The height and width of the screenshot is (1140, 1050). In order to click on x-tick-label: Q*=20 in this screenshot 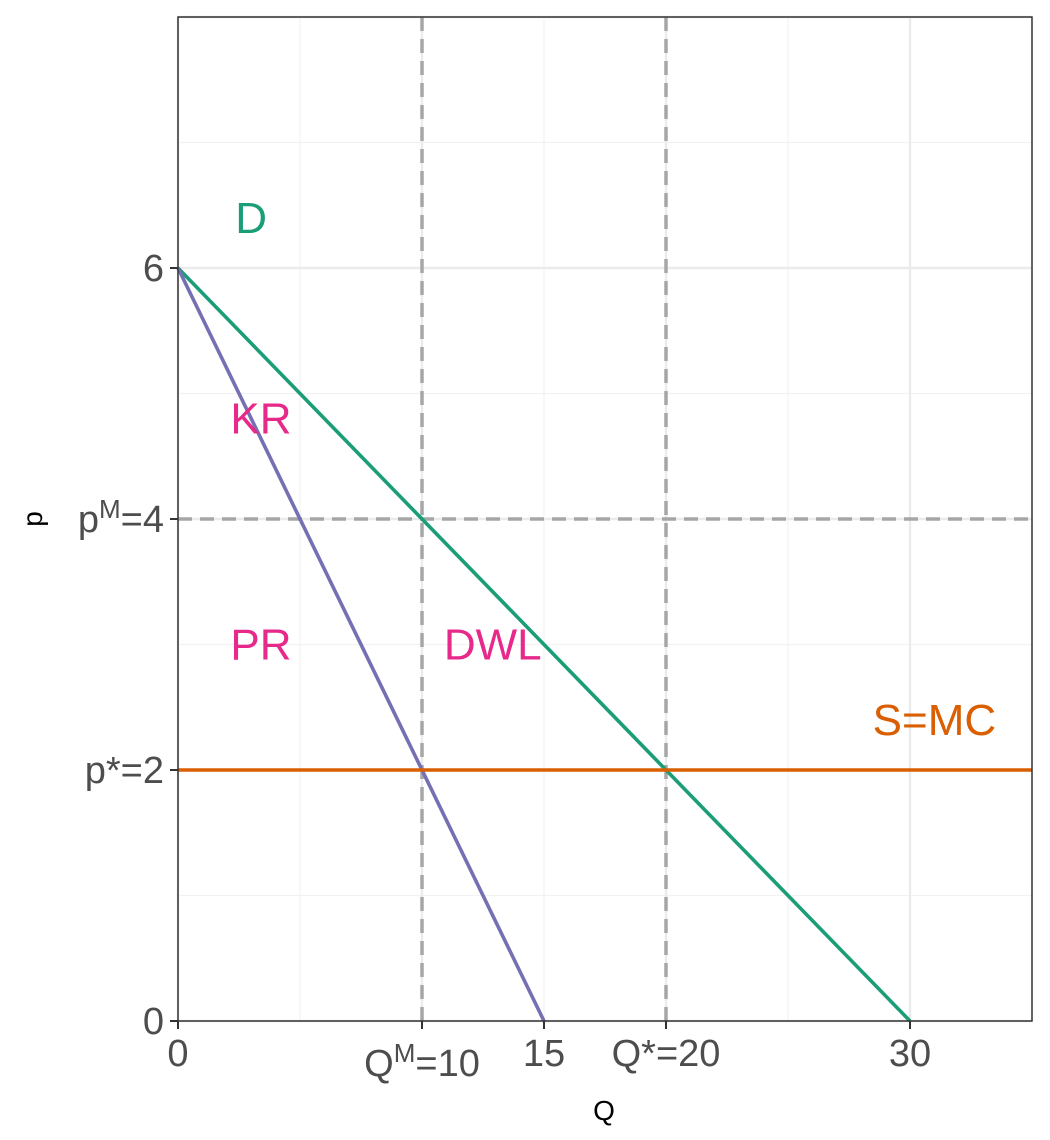, I will do `click(666, 1054)`.